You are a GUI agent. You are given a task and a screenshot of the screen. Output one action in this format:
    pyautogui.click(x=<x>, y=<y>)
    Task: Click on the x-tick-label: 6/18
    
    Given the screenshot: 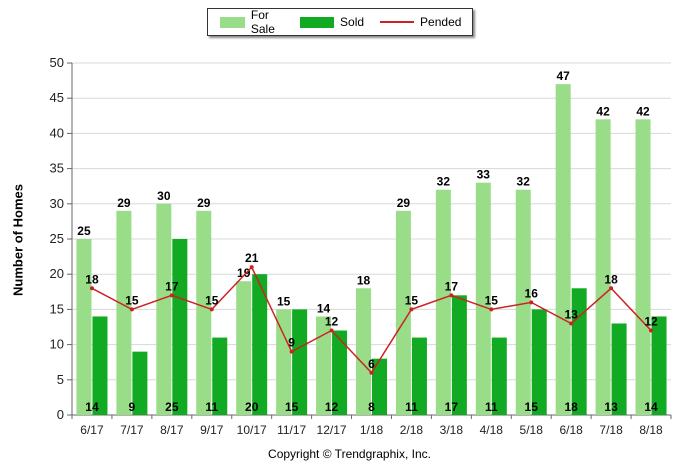 What is the action you would take?
    pyautogui.click(x=571, y=430)
    